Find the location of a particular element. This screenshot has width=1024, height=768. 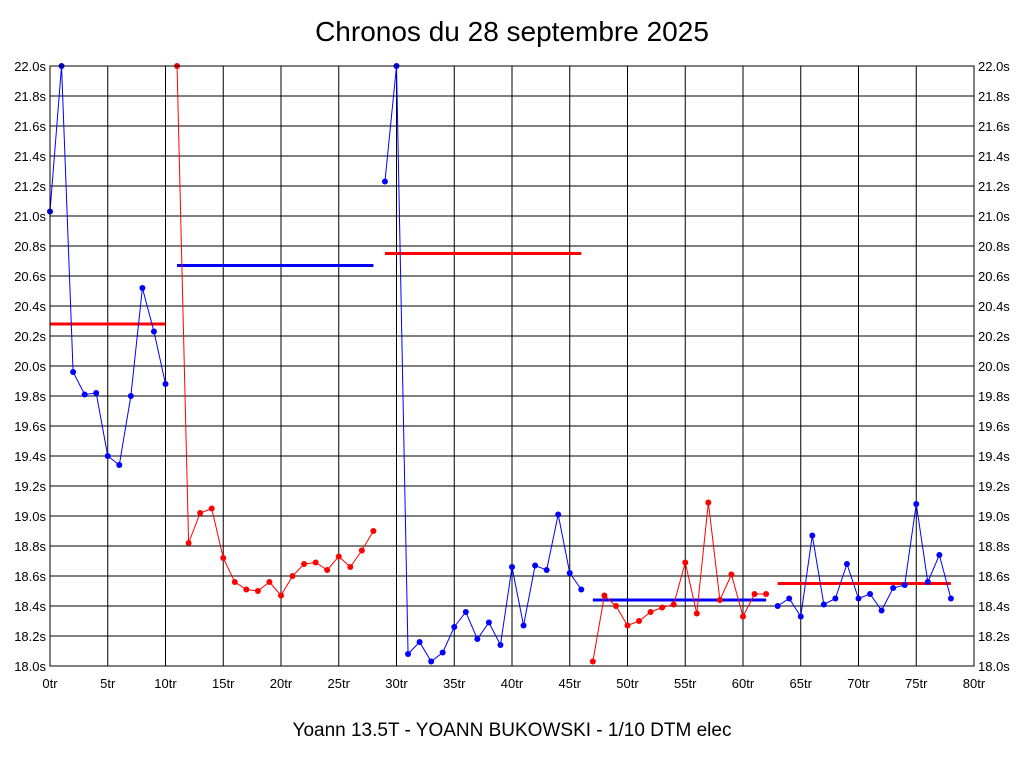

series-line is located at coordinates (864, 560).